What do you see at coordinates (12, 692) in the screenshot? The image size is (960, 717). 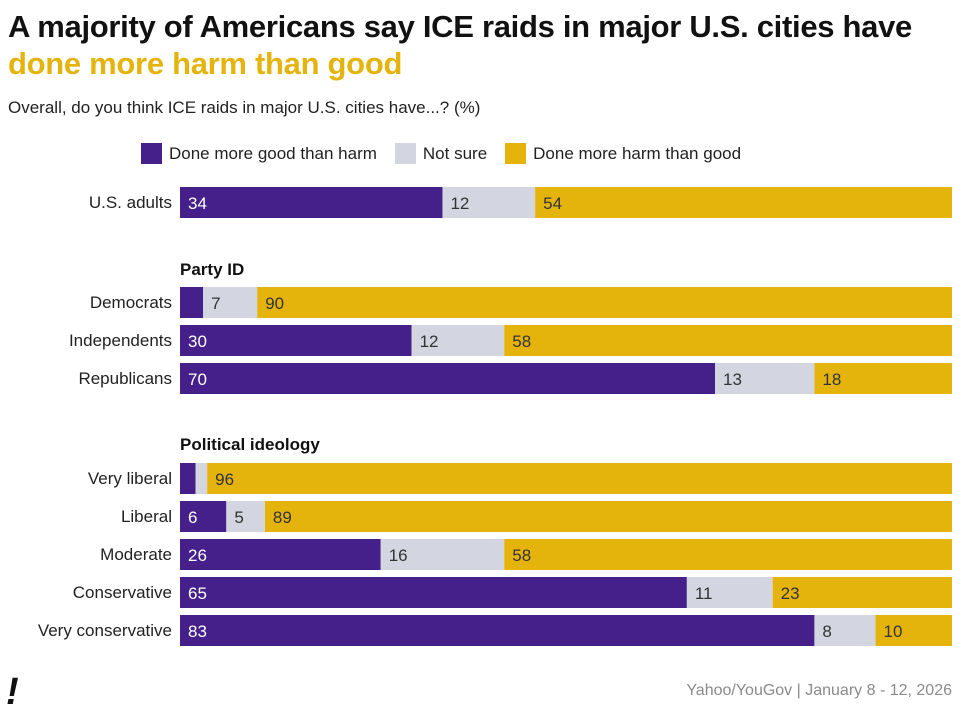 I see `brand-logo: !` at bounding box center [12, 692].